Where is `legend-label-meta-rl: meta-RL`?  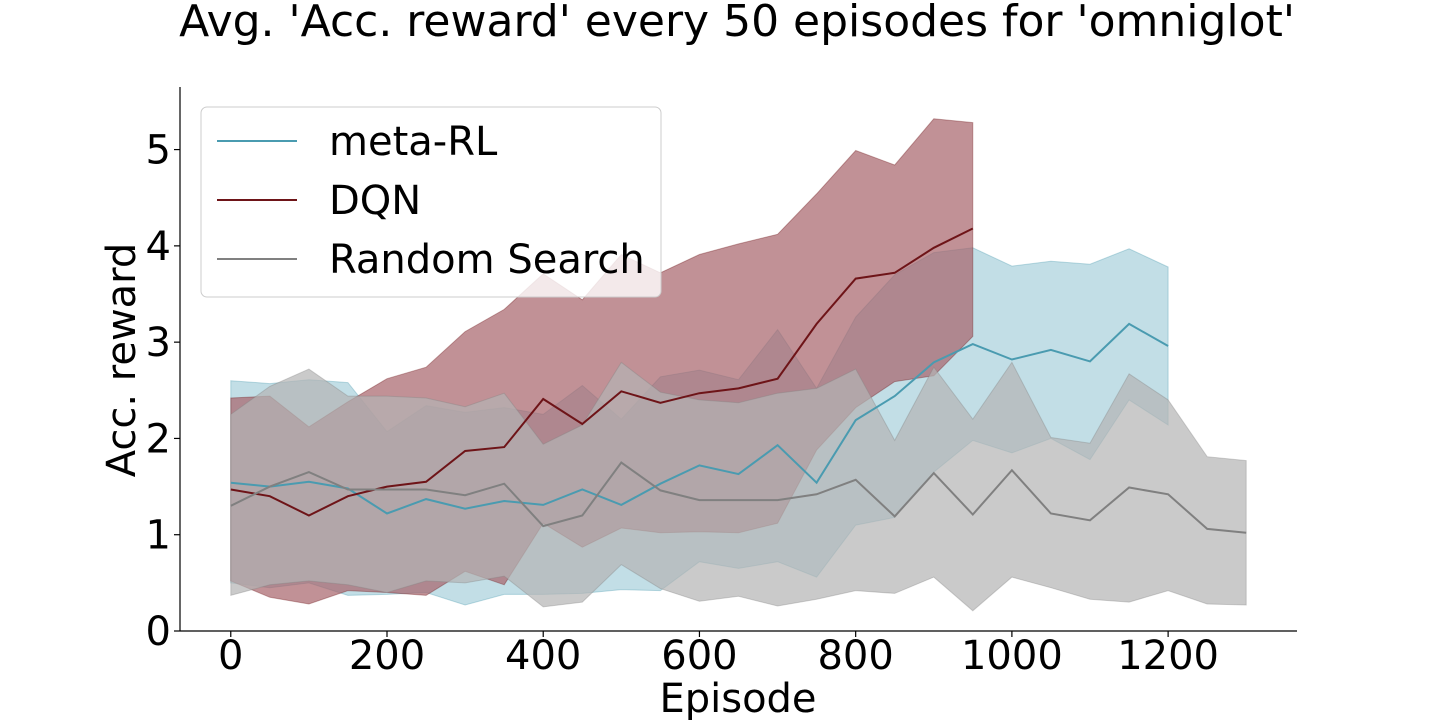
legend-label-meta-rl: meta-RL is located at coordinates (413, 142).